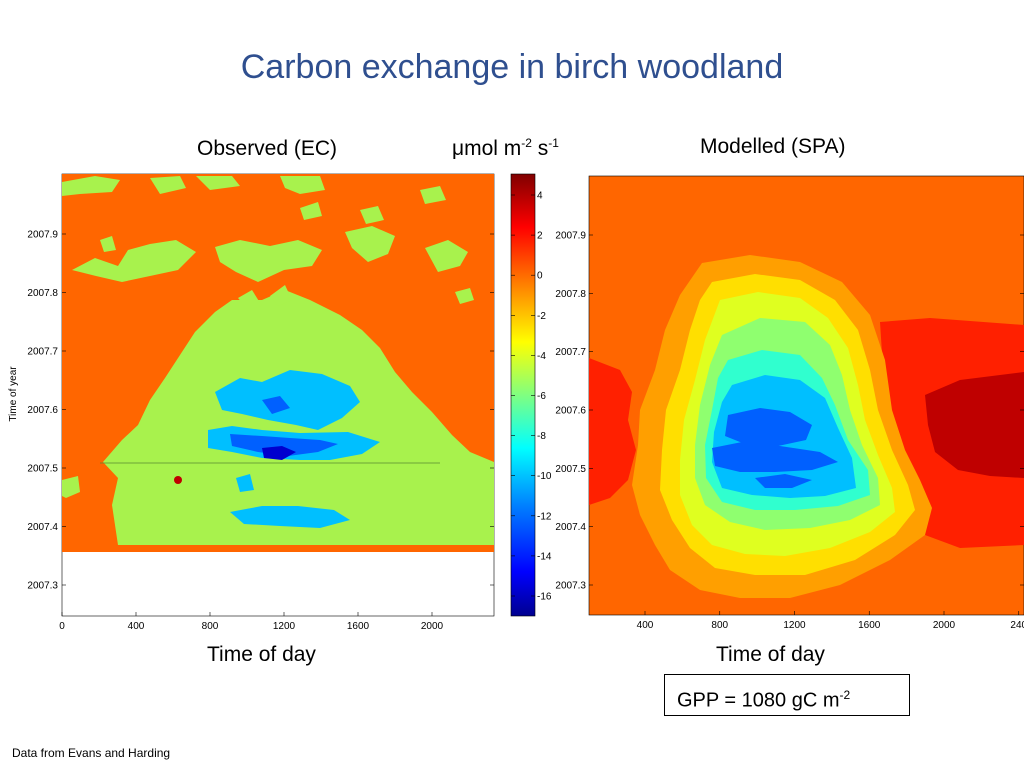 Image resolution: width=1024 pixels, height=768 pixels. What do you see at coordinates (284, 626) in the screenshot?
I see `obs-xtick-label: 1200` at bounding box center [284, 626].